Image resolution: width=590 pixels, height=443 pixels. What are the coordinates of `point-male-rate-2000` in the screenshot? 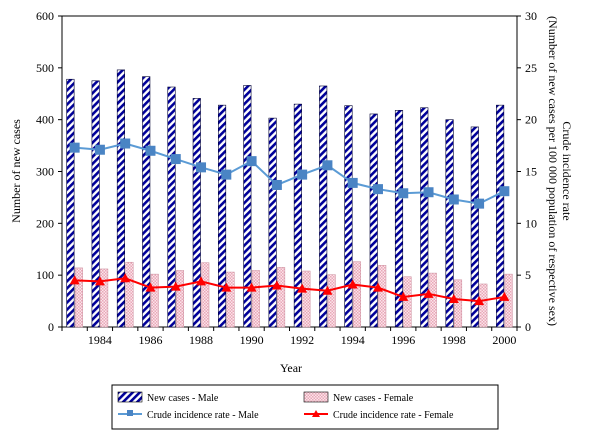 It's located at (504, 191).